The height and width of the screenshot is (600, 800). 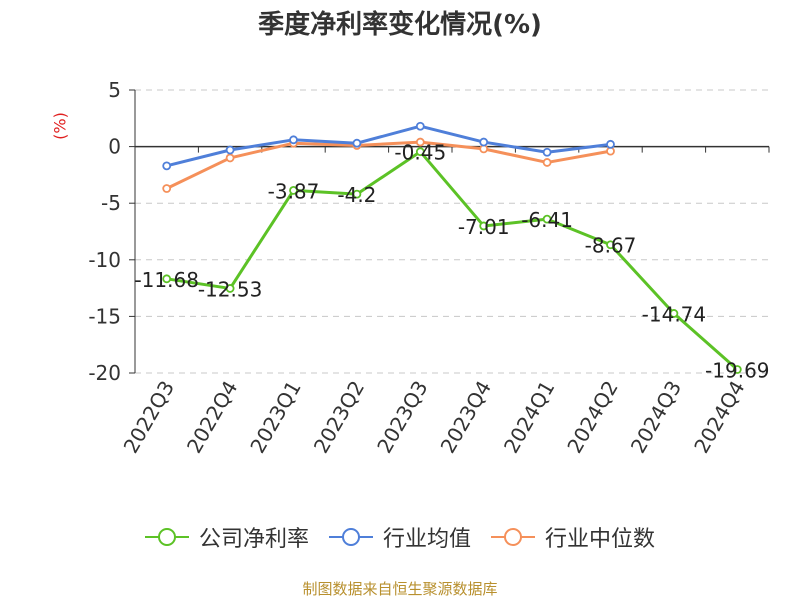 What do you see at coordinates (104, 373) in the screenshot?
I see `y-tick-label: -20` at bounding box center [104, 373].